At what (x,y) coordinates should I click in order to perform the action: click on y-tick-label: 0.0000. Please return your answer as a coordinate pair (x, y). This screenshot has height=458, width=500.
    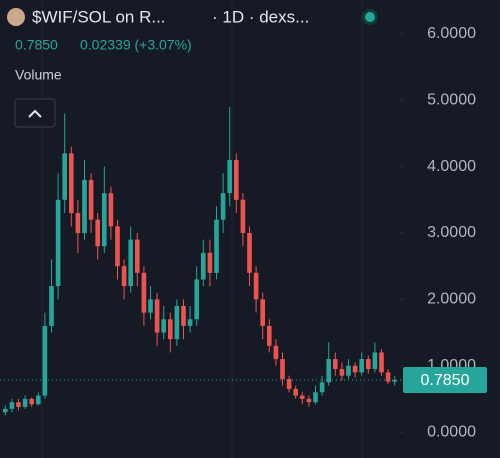
    Looking at the image, I should click on (451, 431).